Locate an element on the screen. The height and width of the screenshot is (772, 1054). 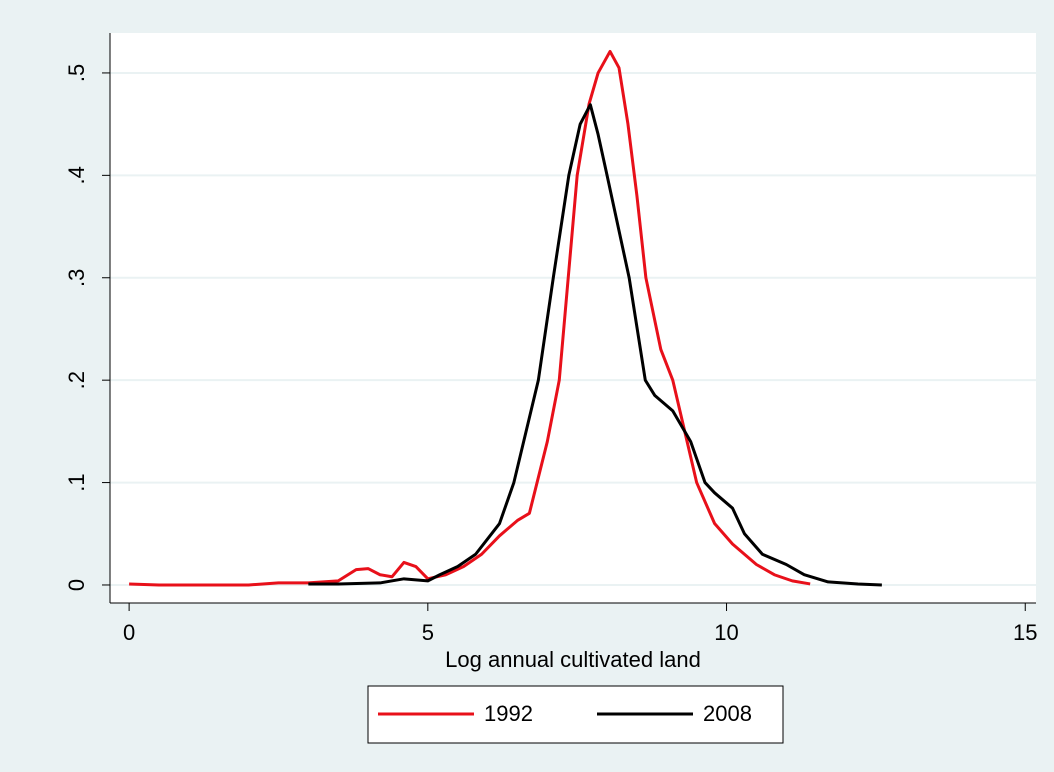
x-tick-label: 15 is located at coordinates (1025, 632).